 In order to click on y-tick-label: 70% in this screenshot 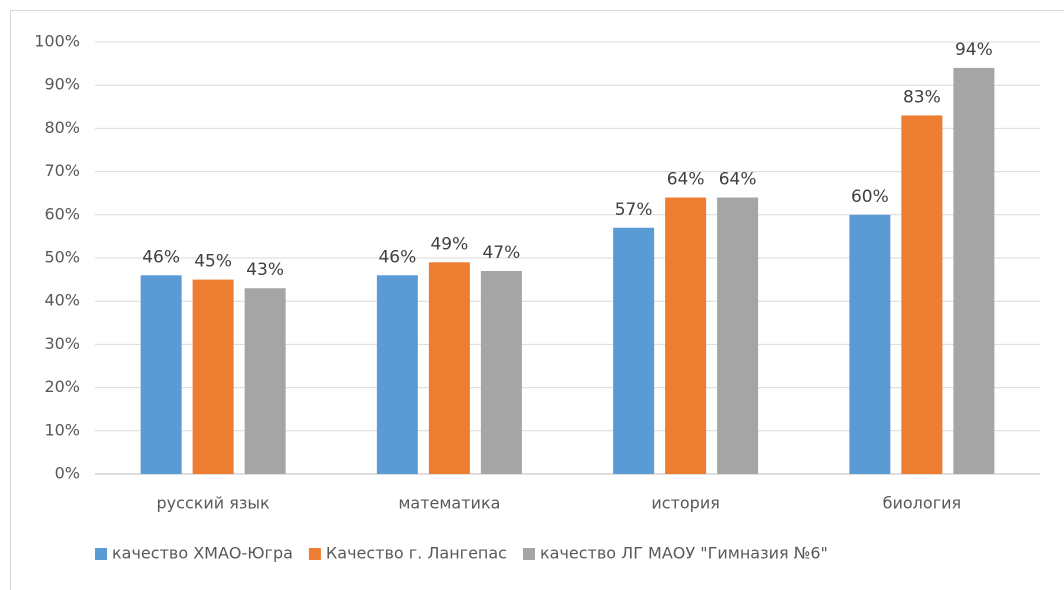, I will do `click(62, 170)`.